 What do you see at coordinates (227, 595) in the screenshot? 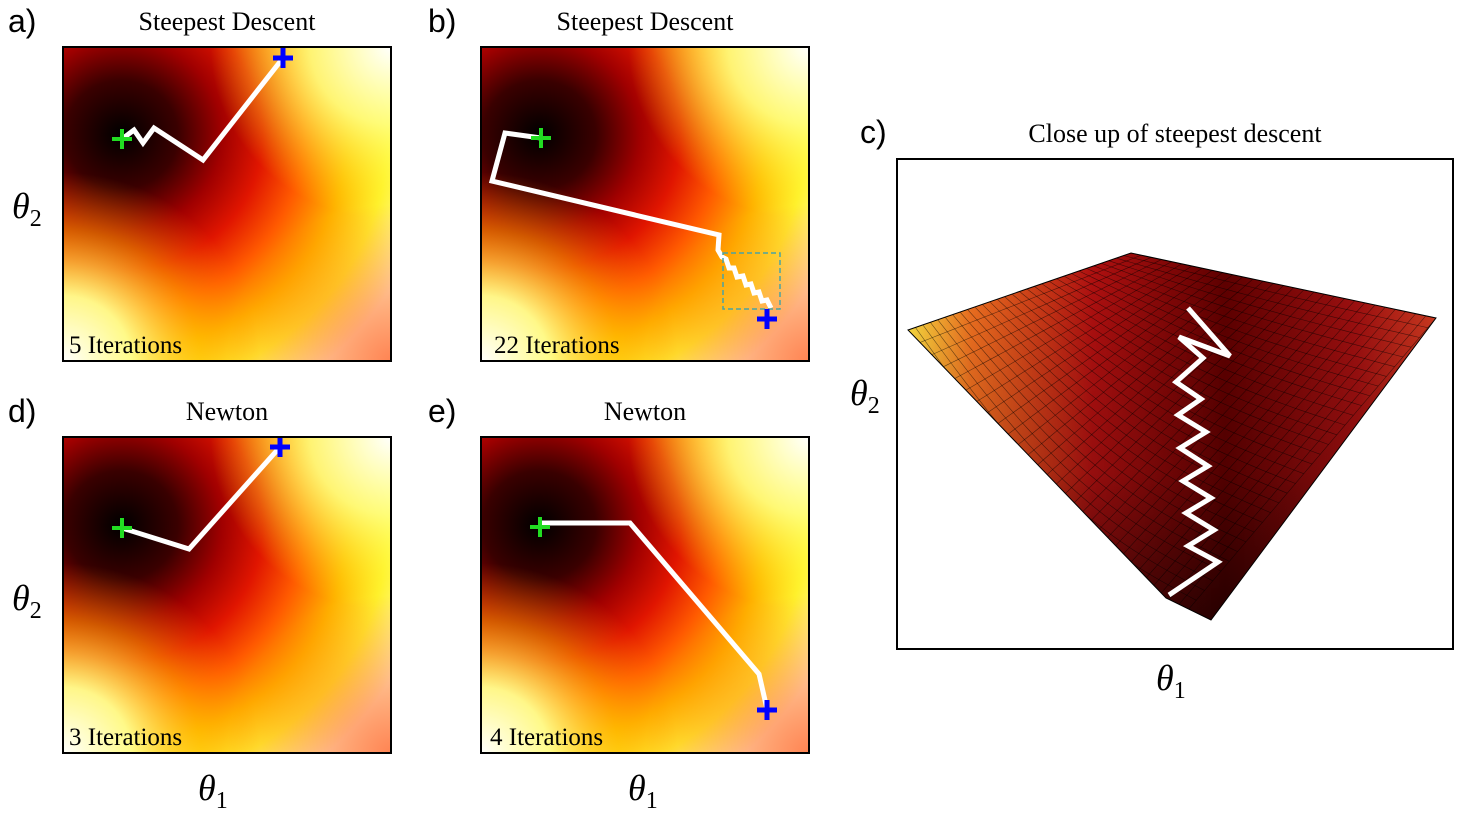
I see `panel-d-heatmap` at bounding box center [227, 595].